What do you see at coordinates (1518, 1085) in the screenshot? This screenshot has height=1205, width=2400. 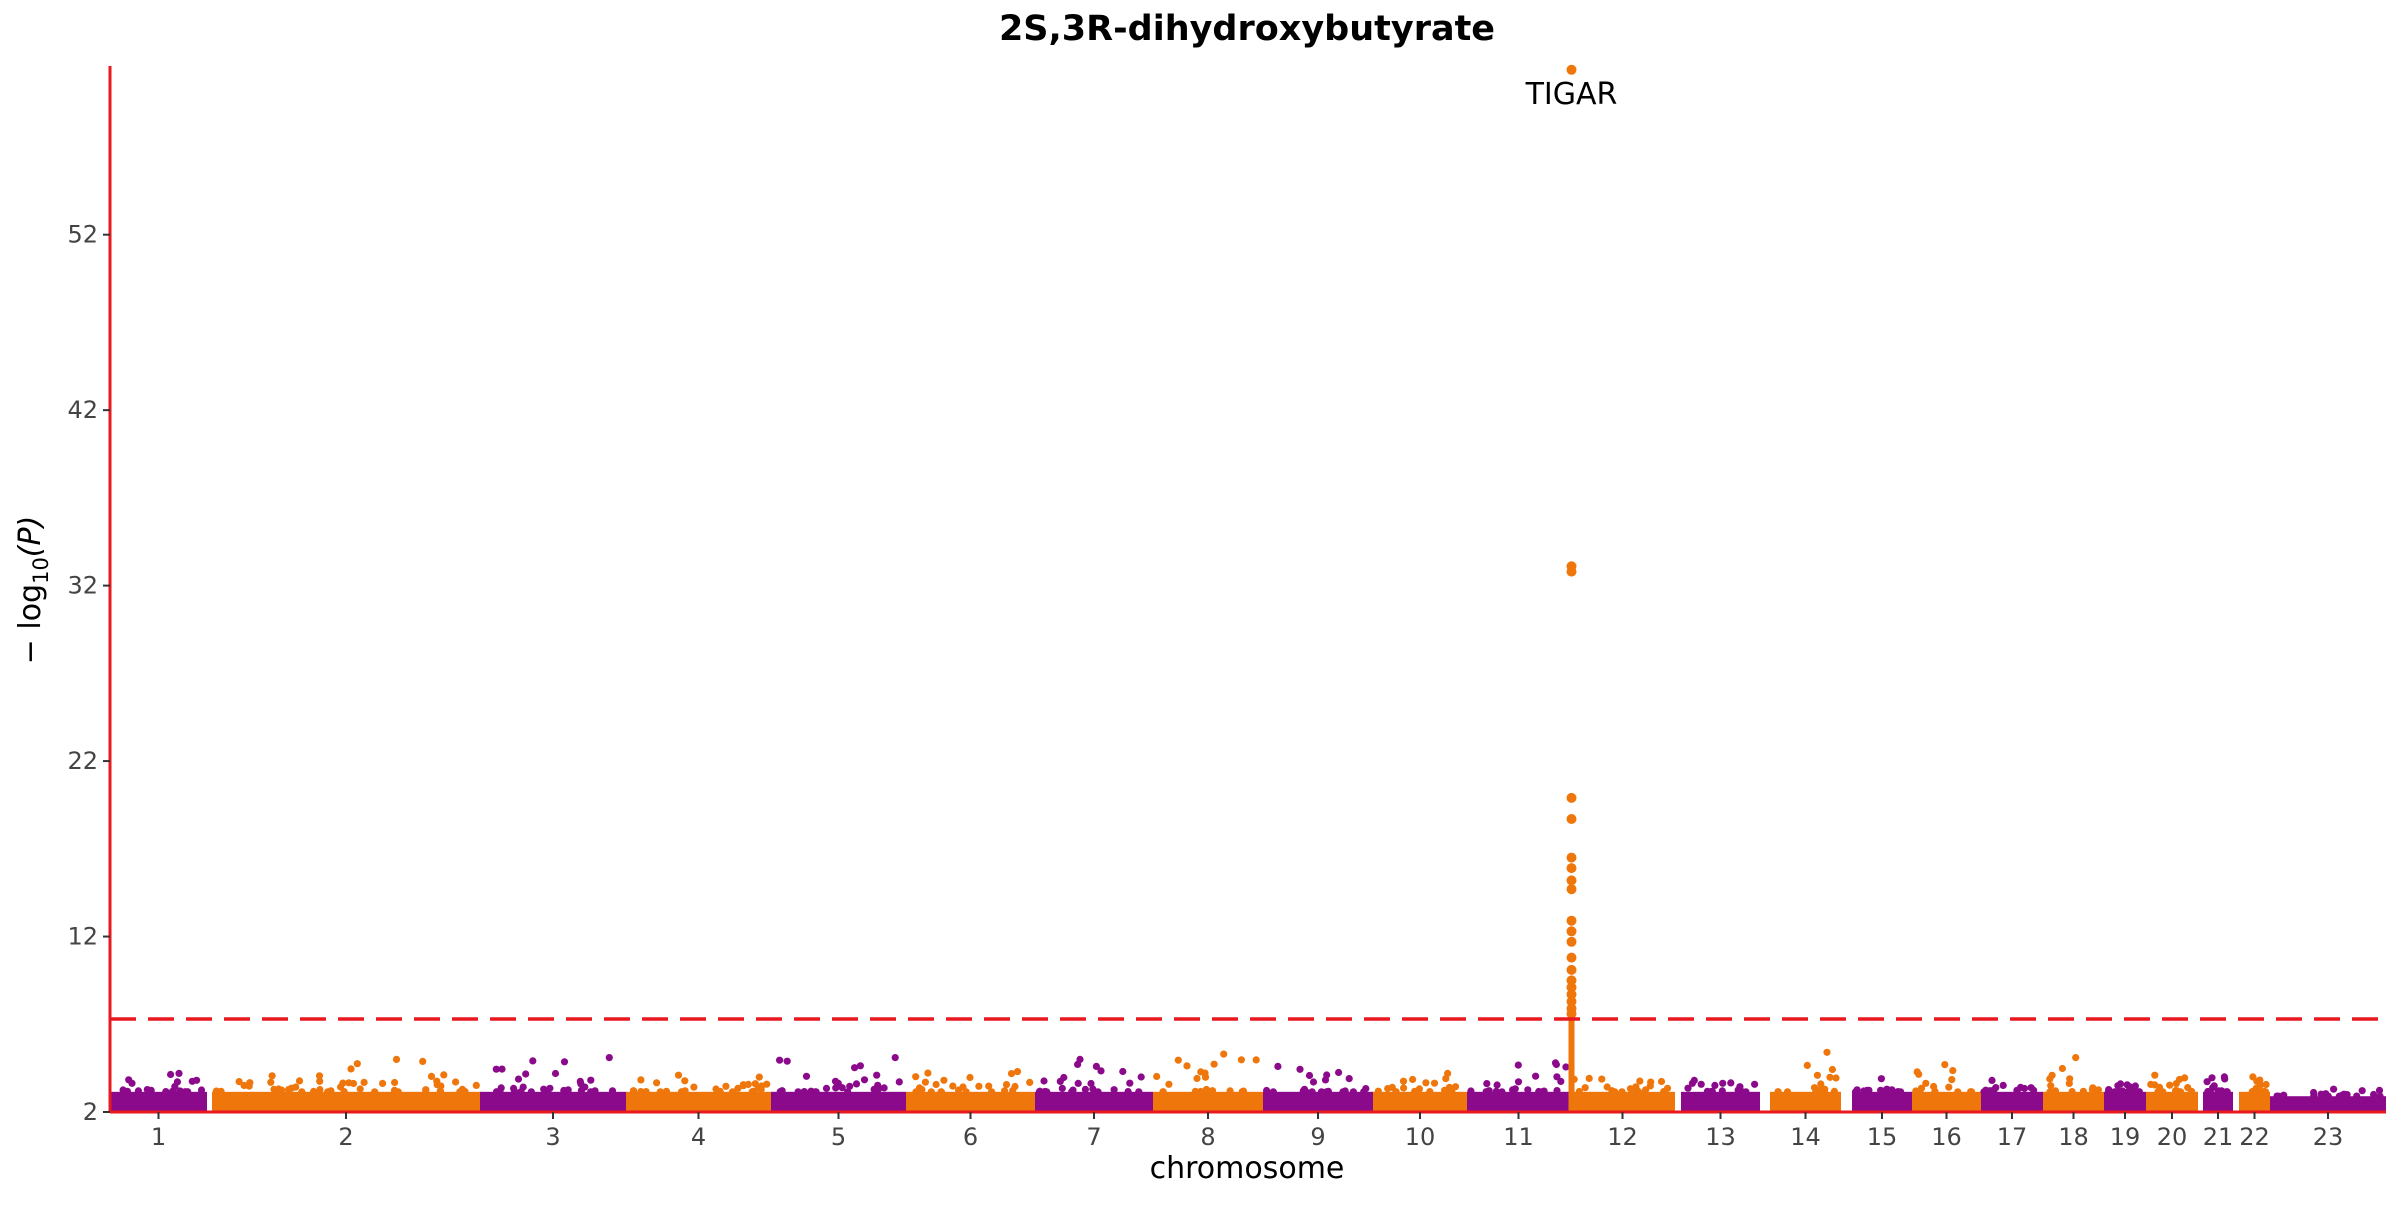 I see `chromosome-11-points` at bounding box center [1518, 1085].